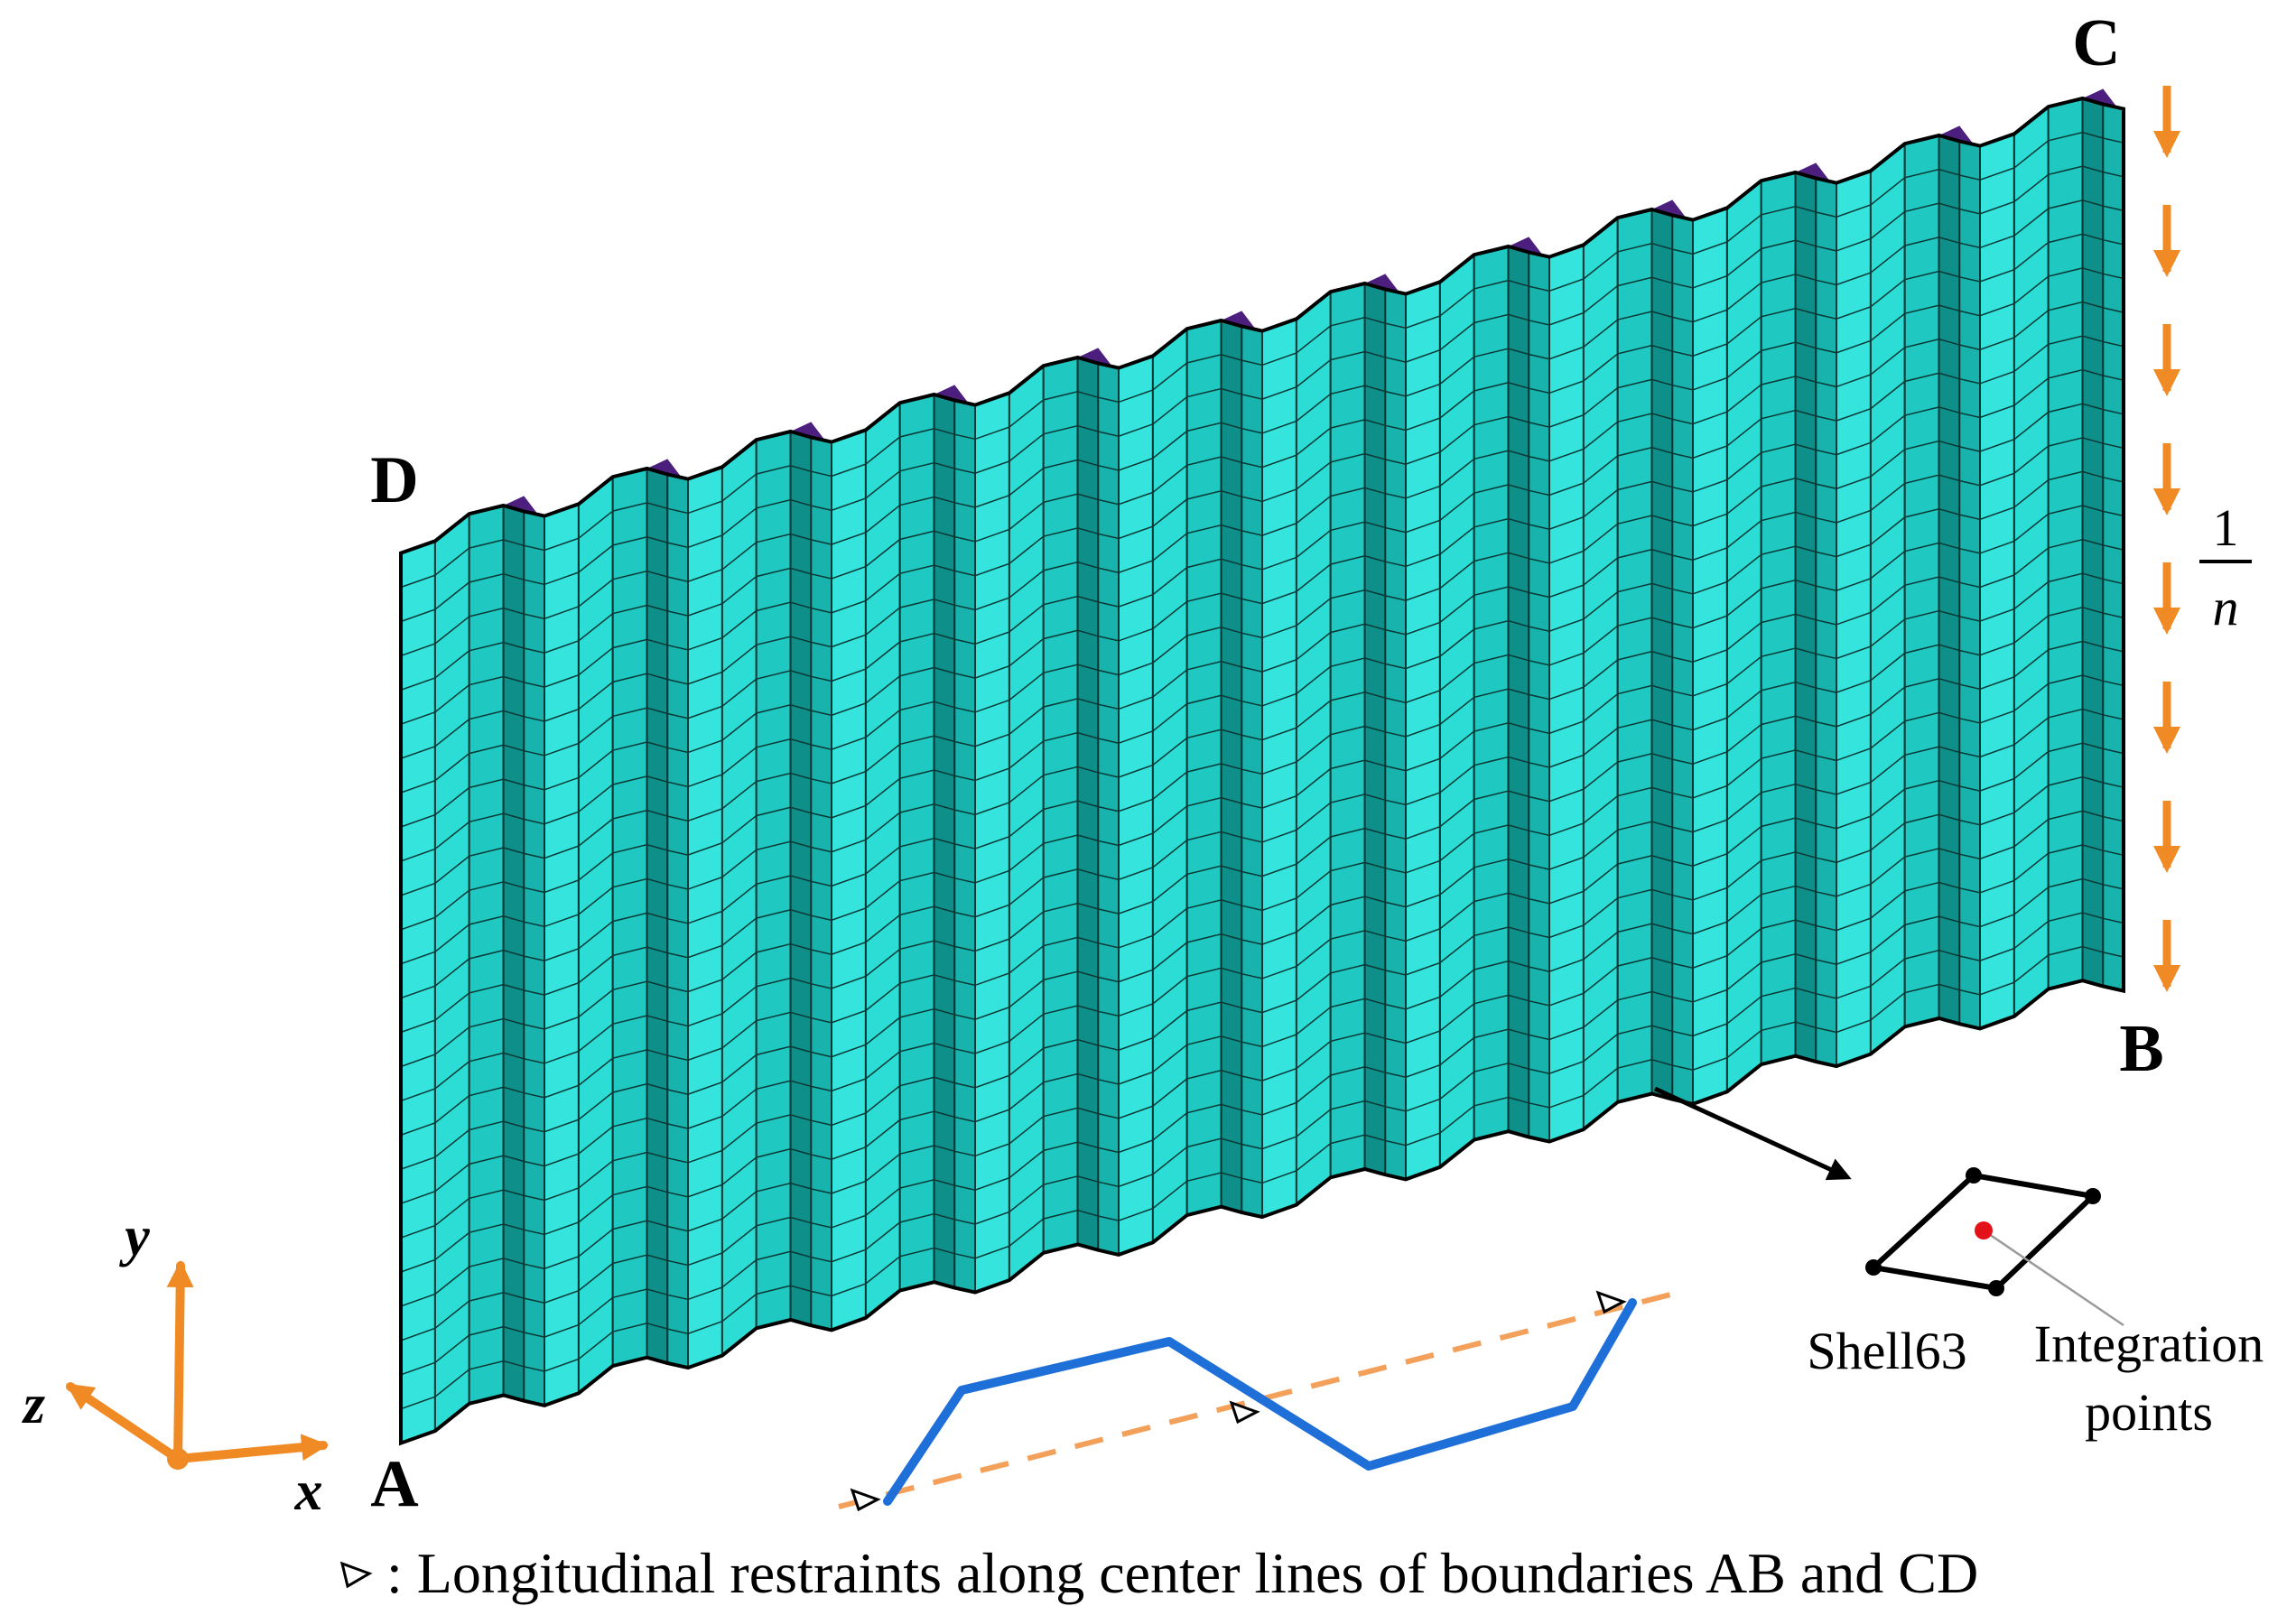 This screenshot has width=2296, height=1606. What do you see at coordinates (180, 1361) in the screenshot?
I see `y-axis-arrow` at bounding box center [180, 1361].